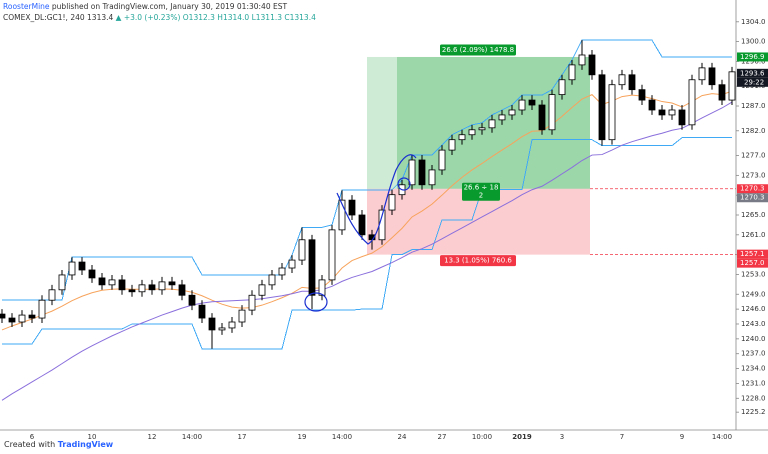 The width and height of the screenshot is (768, 454). What do you see at coordinates (148, 17) in the screenshot?
I see `change: ▲ +3.0 (+0.23%)` at bounding box center [148, 17].